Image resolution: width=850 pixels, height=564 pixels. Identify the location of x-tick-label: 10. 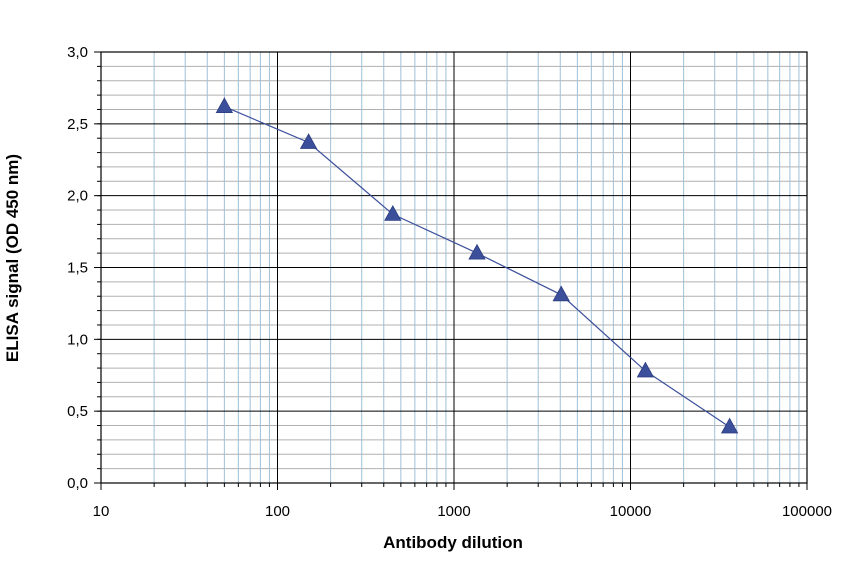
(101, 511).